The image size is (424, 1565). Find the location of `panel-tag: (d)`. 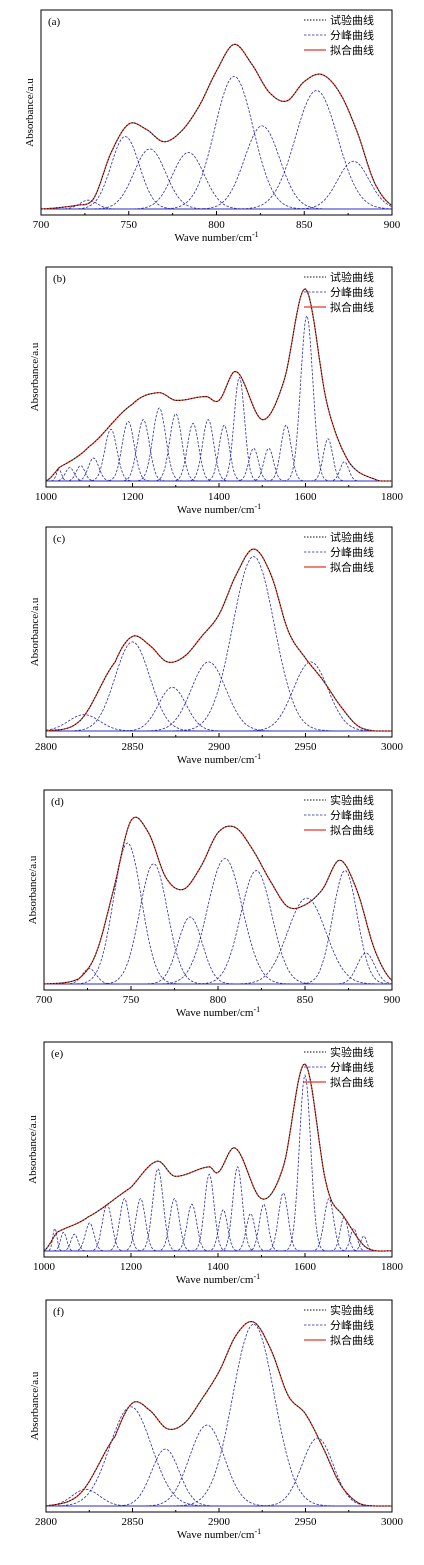

panel-tag: (d) is located at coordinates (57, 802).